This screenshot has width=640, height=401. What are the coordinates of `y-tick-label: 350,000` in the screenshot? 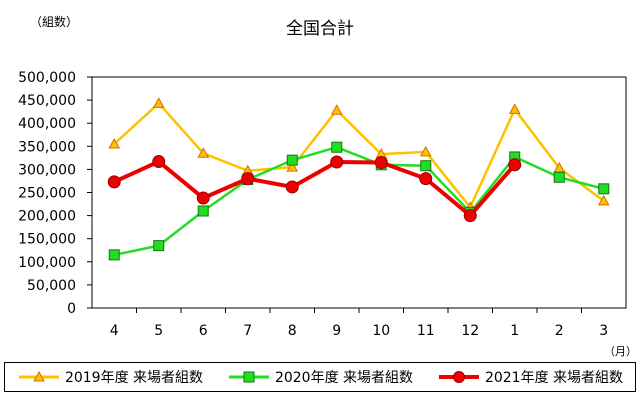 It's located at (47, 147).